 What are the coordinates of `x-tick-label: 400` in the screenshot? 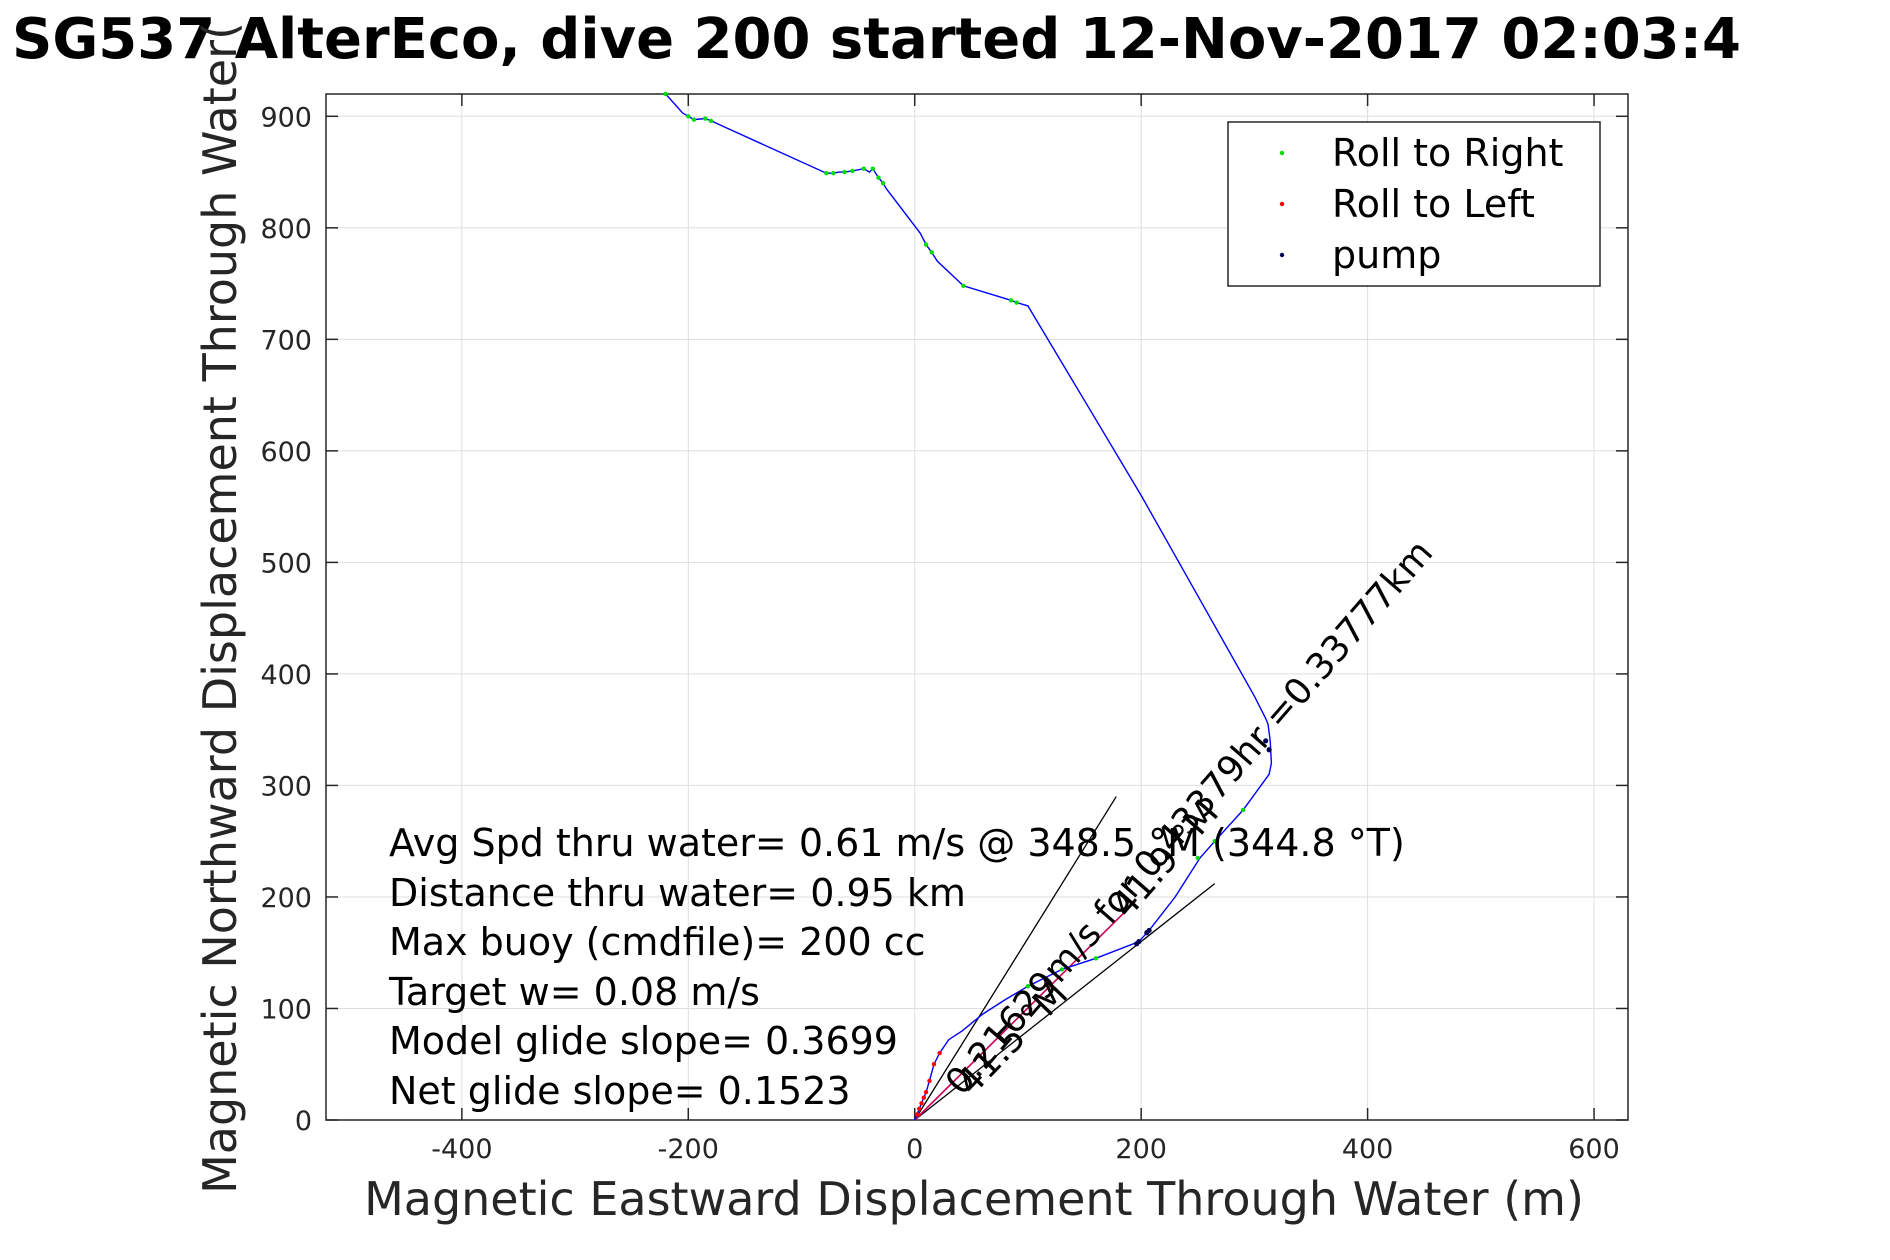 It's located at (1368, 1149).